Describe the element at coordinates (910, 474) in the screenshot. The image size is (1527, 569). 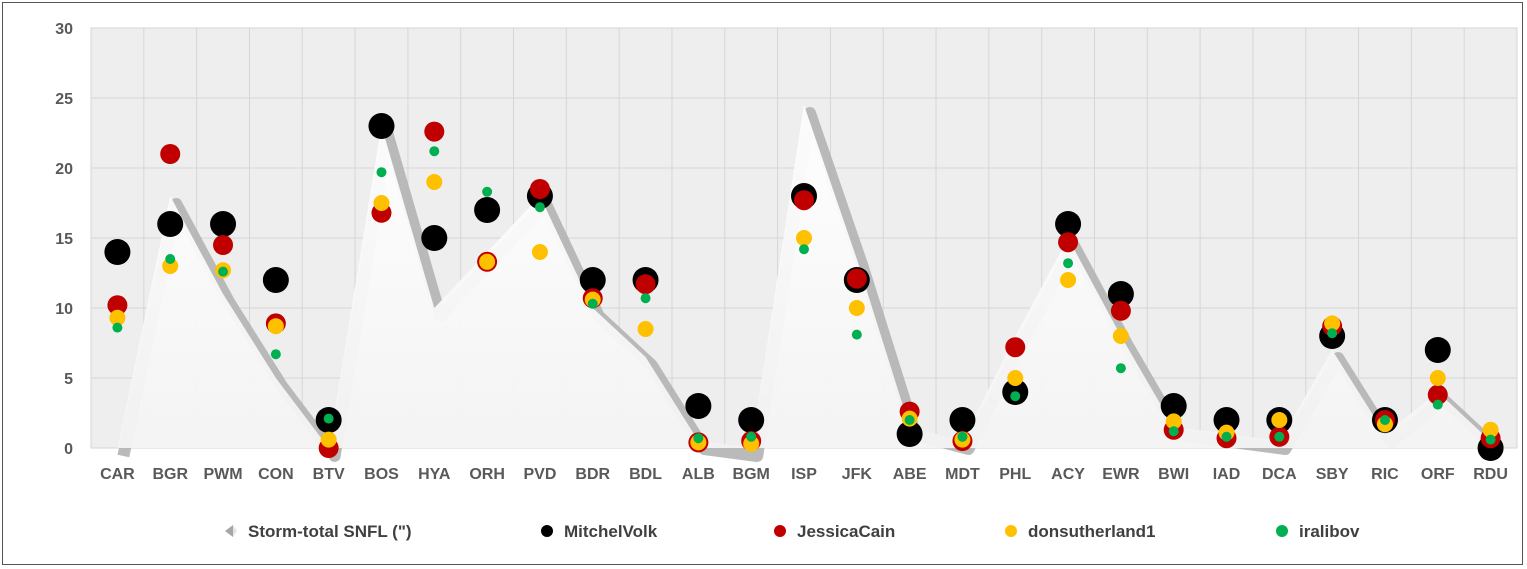
I see `x-tick-label: ABE` at that location.